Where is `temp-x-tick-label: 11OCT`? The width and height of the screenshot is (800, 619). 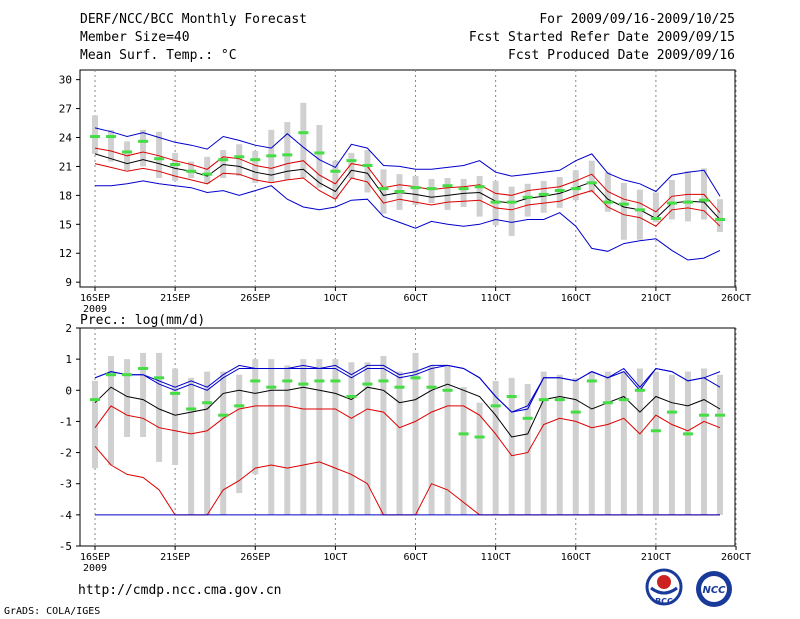 temp-x-tick-label: 11OCT is located at coordinates (496, 298).